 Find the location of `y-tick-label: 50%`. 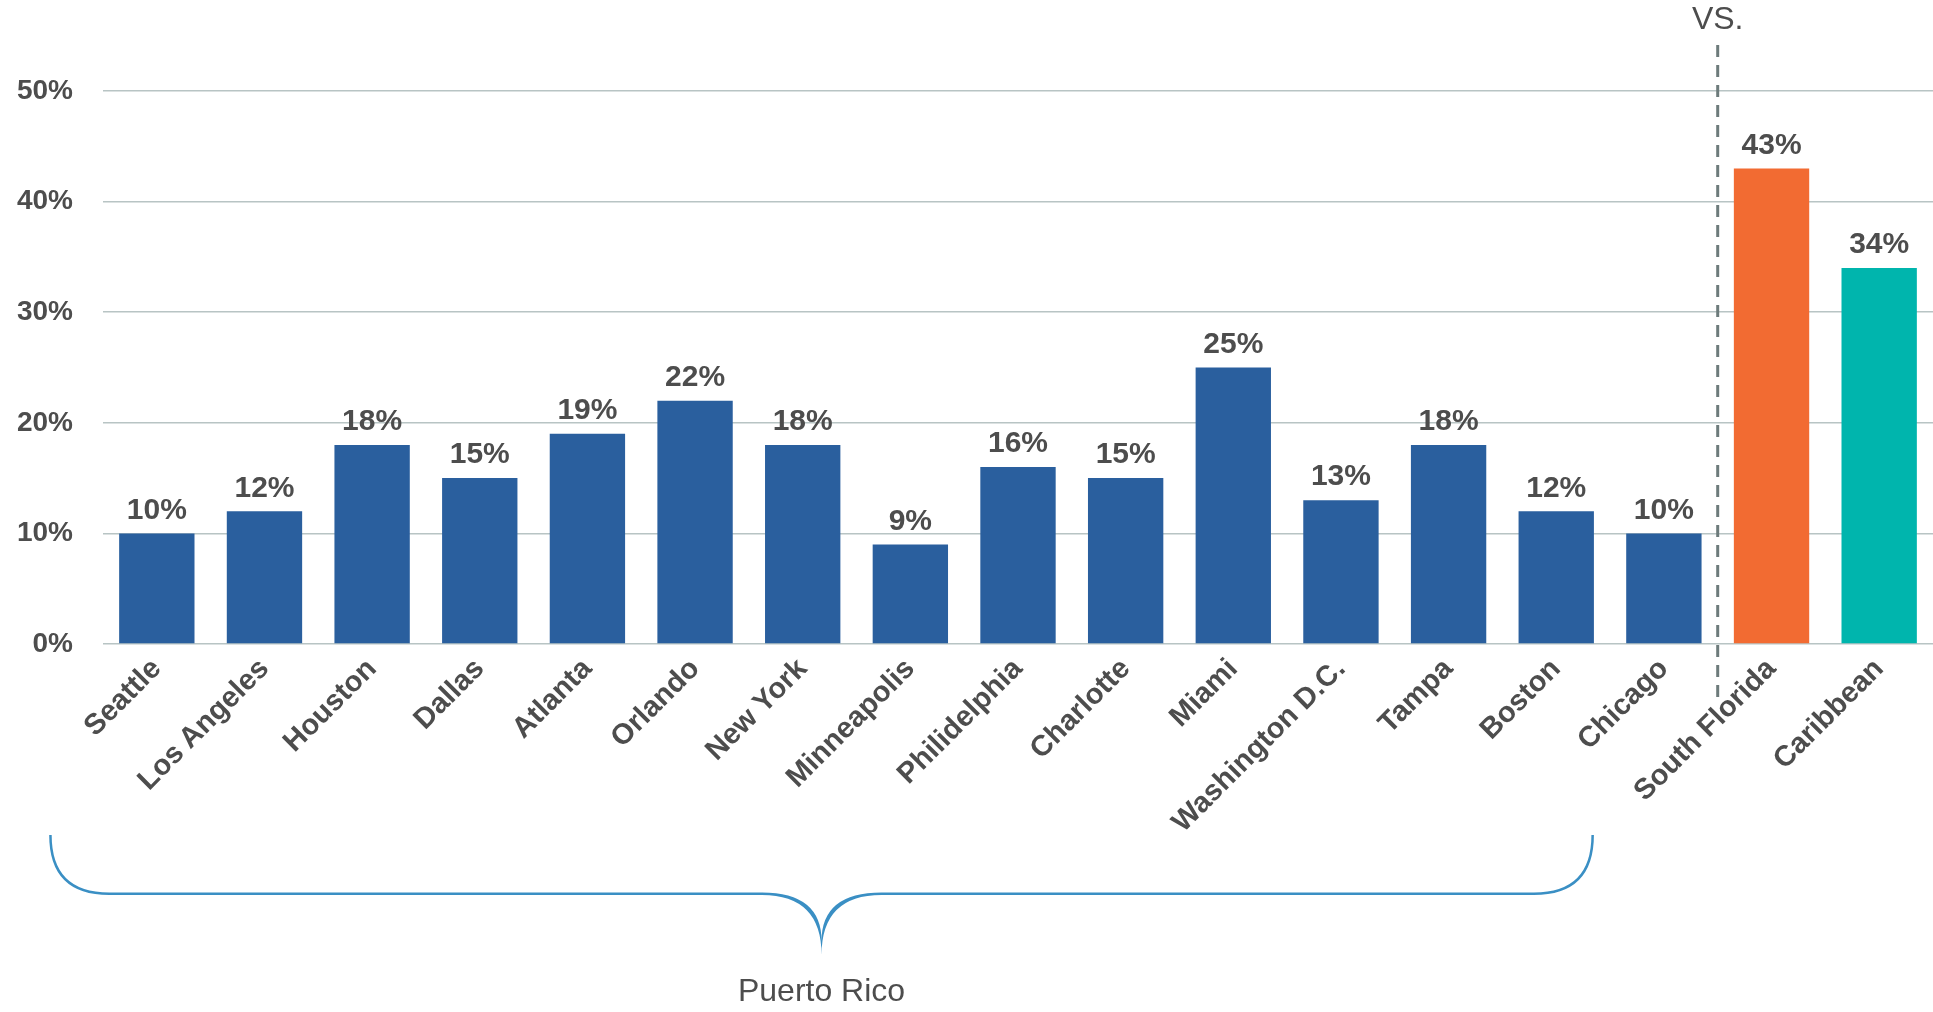

y-tick-label: 50% is located at coordinates (45, 89).